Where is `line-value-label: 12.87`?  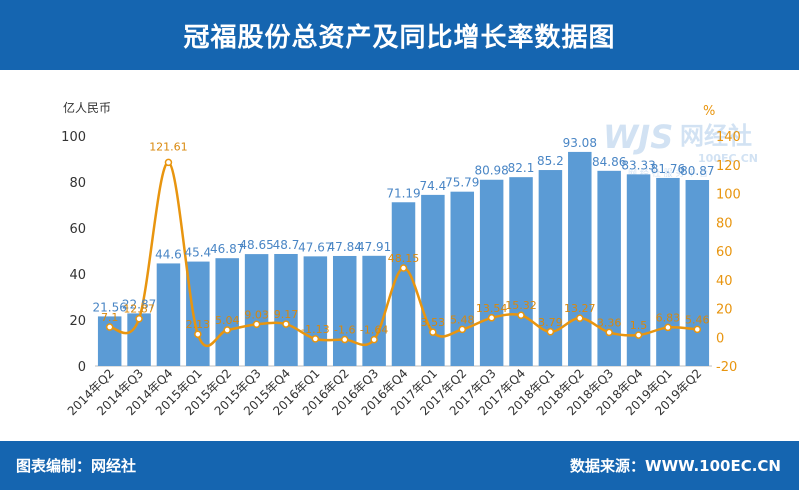
line-value-label: 12.87 is located at coordinates (139, 309).